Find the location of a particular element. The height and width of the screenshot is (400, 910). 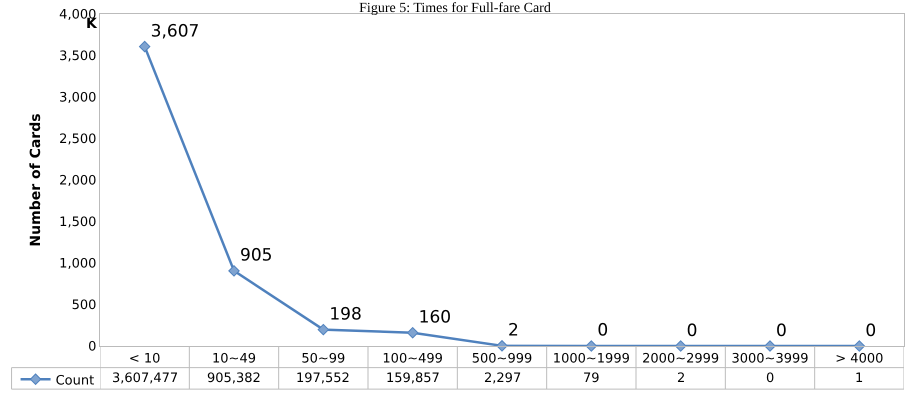

x-tick-label: 10~49 is located at coordinates (234, 359).